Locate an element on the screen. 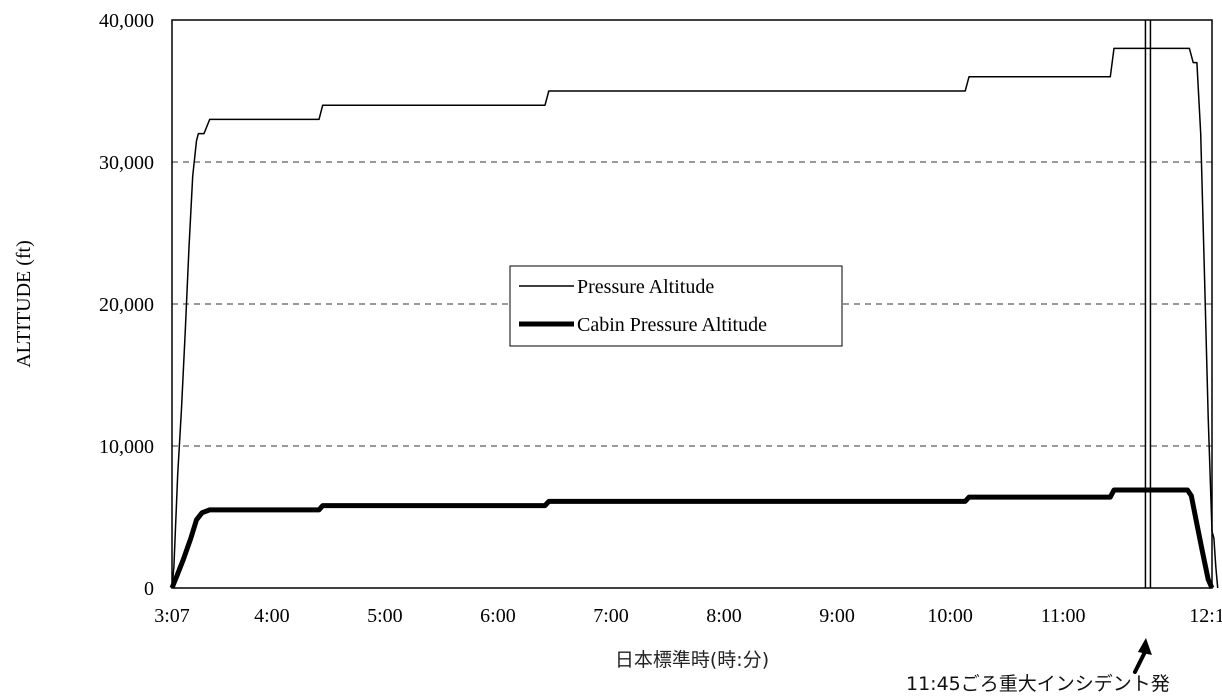 The width and height of the screenshot is (1222, 698). y-tick-label: 10,000 is located at coordinates (126, 447).